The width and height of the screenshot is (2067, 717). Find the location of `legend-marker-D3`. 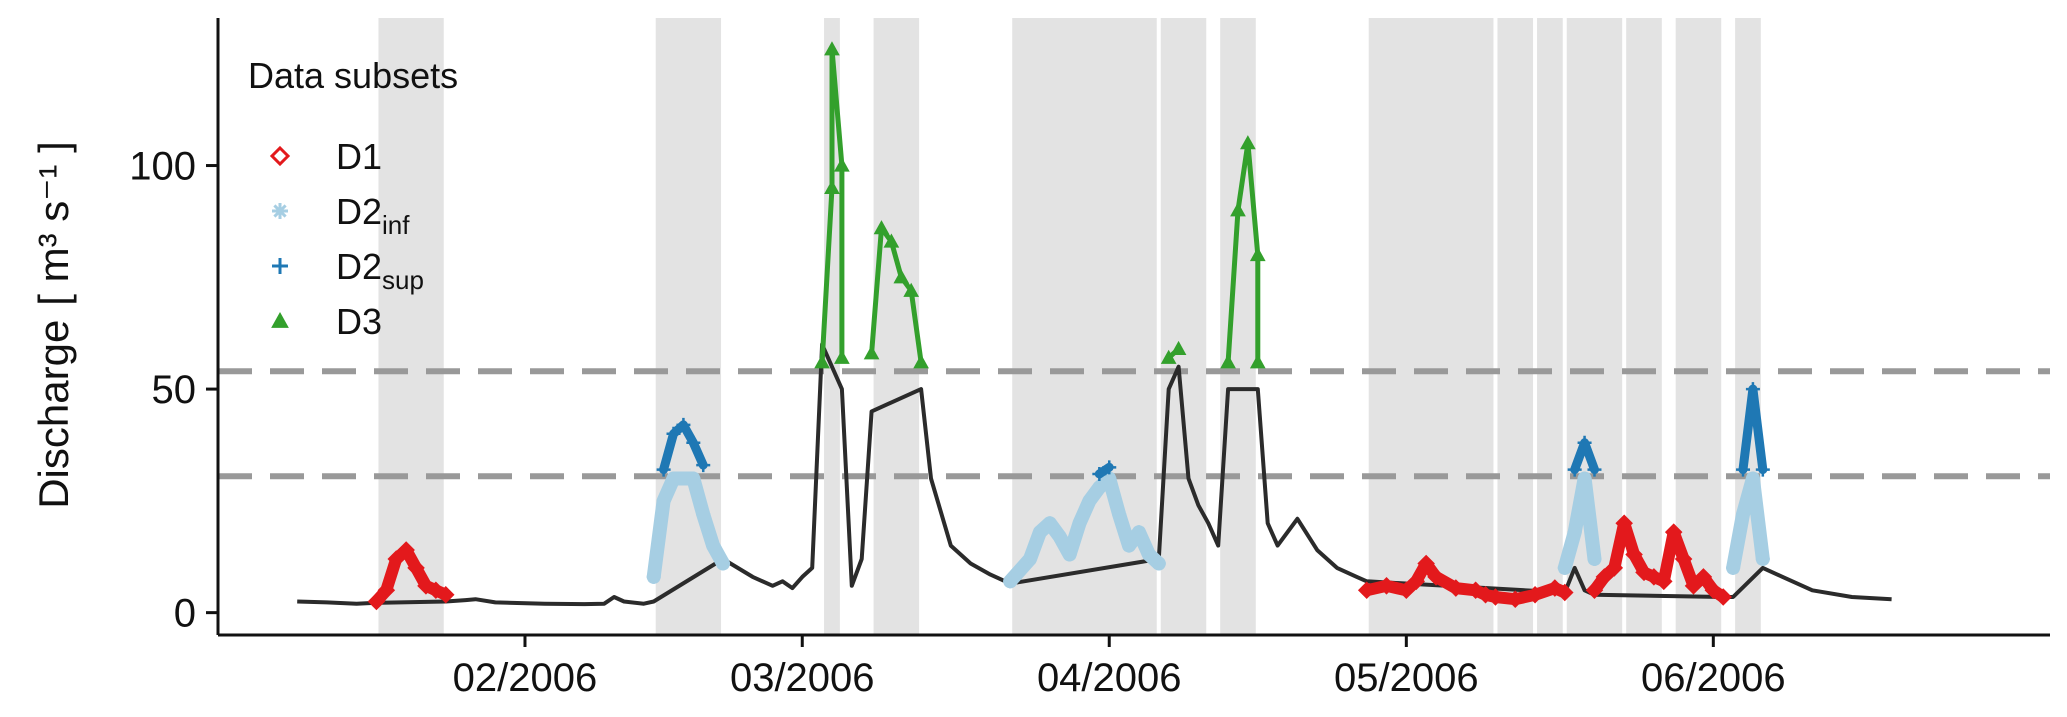

legend-marker-D3 is located at coordinates (280, 319).